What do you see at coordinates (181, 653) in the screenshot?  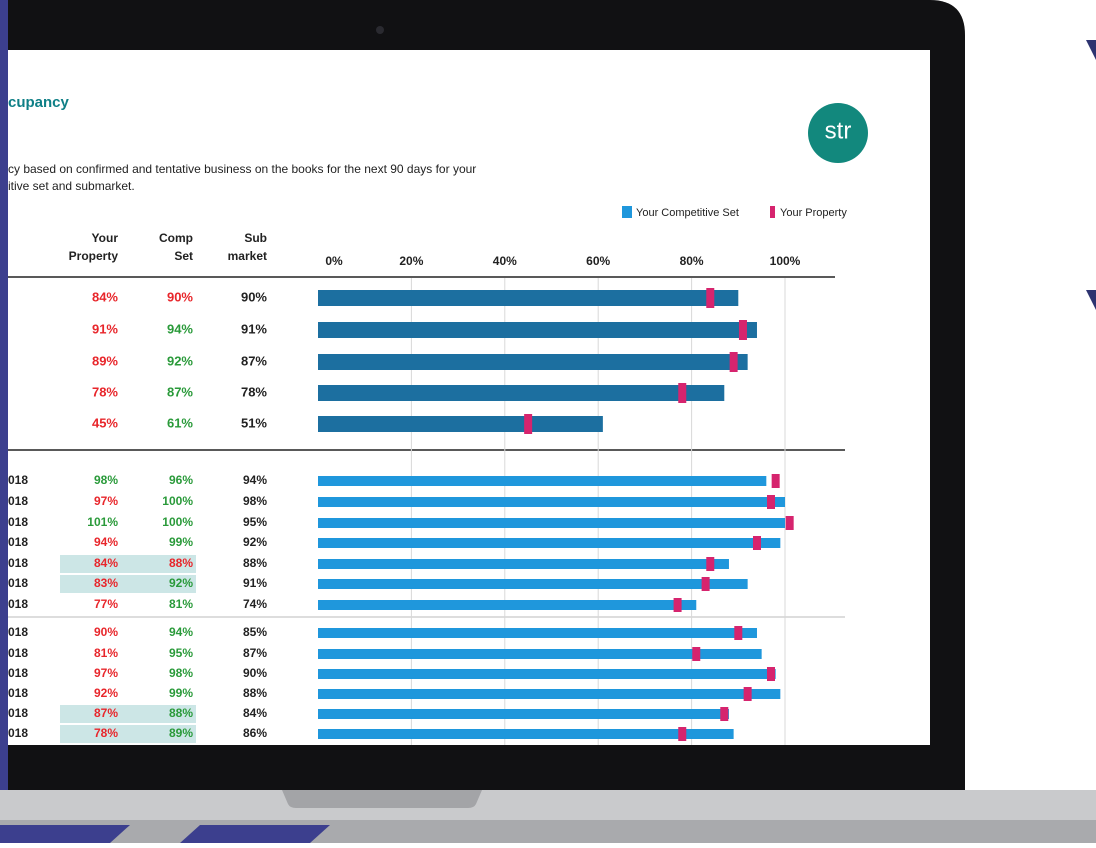 I see `comp-set-cell: 95%` at bounding box center [181, 653].